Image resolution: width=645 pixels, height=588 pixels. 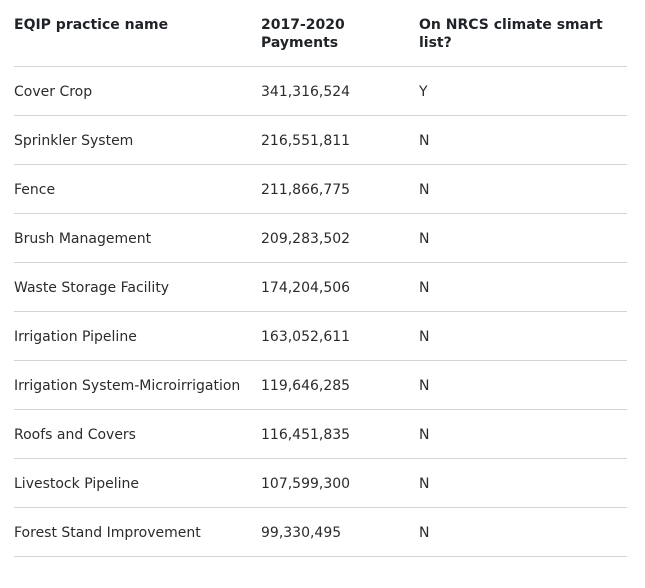 I want to click on cell-practice-name: Waste Storage Facility, so click(x=137, y=287).